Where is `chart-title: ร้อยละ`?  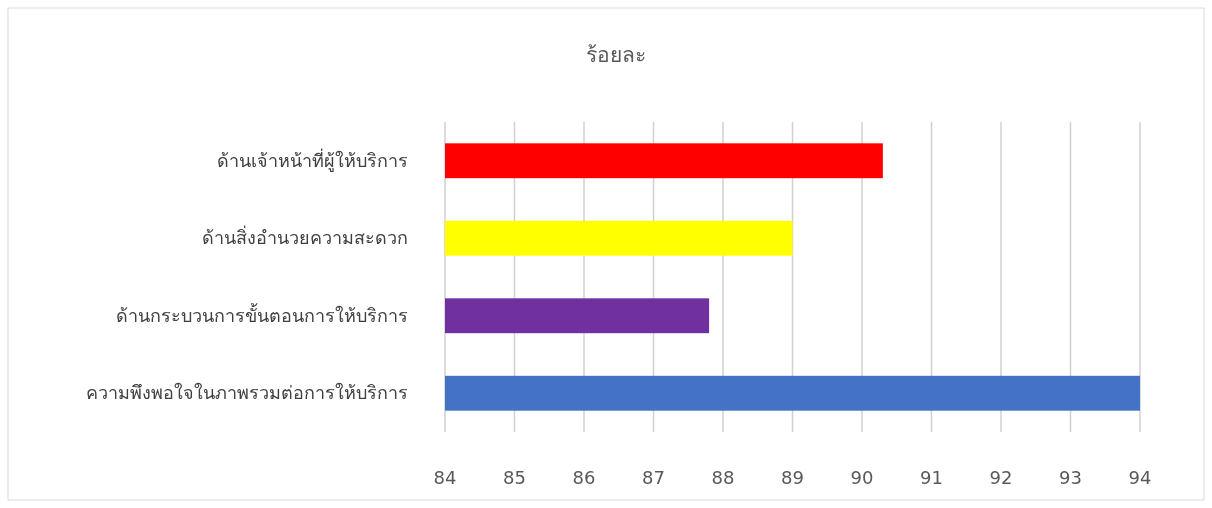
chart-title: ร้อยละ is located at coordinates (616, 55).